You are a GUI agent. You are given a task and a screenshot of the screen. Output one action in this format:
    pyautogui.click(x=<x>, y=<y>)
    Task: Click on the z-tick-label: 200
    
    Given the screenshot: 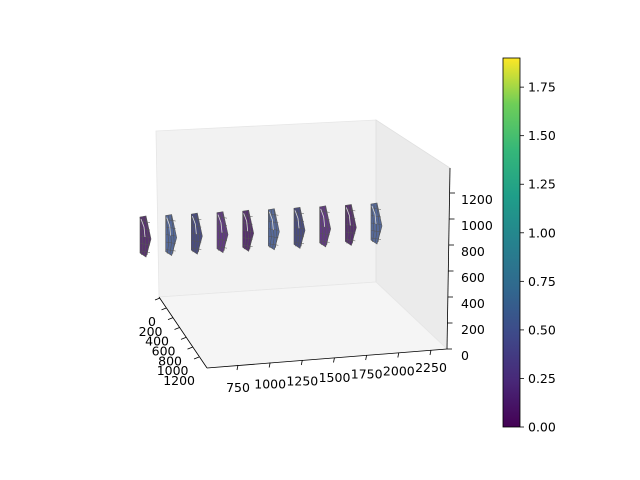 What is the action you would take?
    pyautogui.click(x=473, y=329)
    